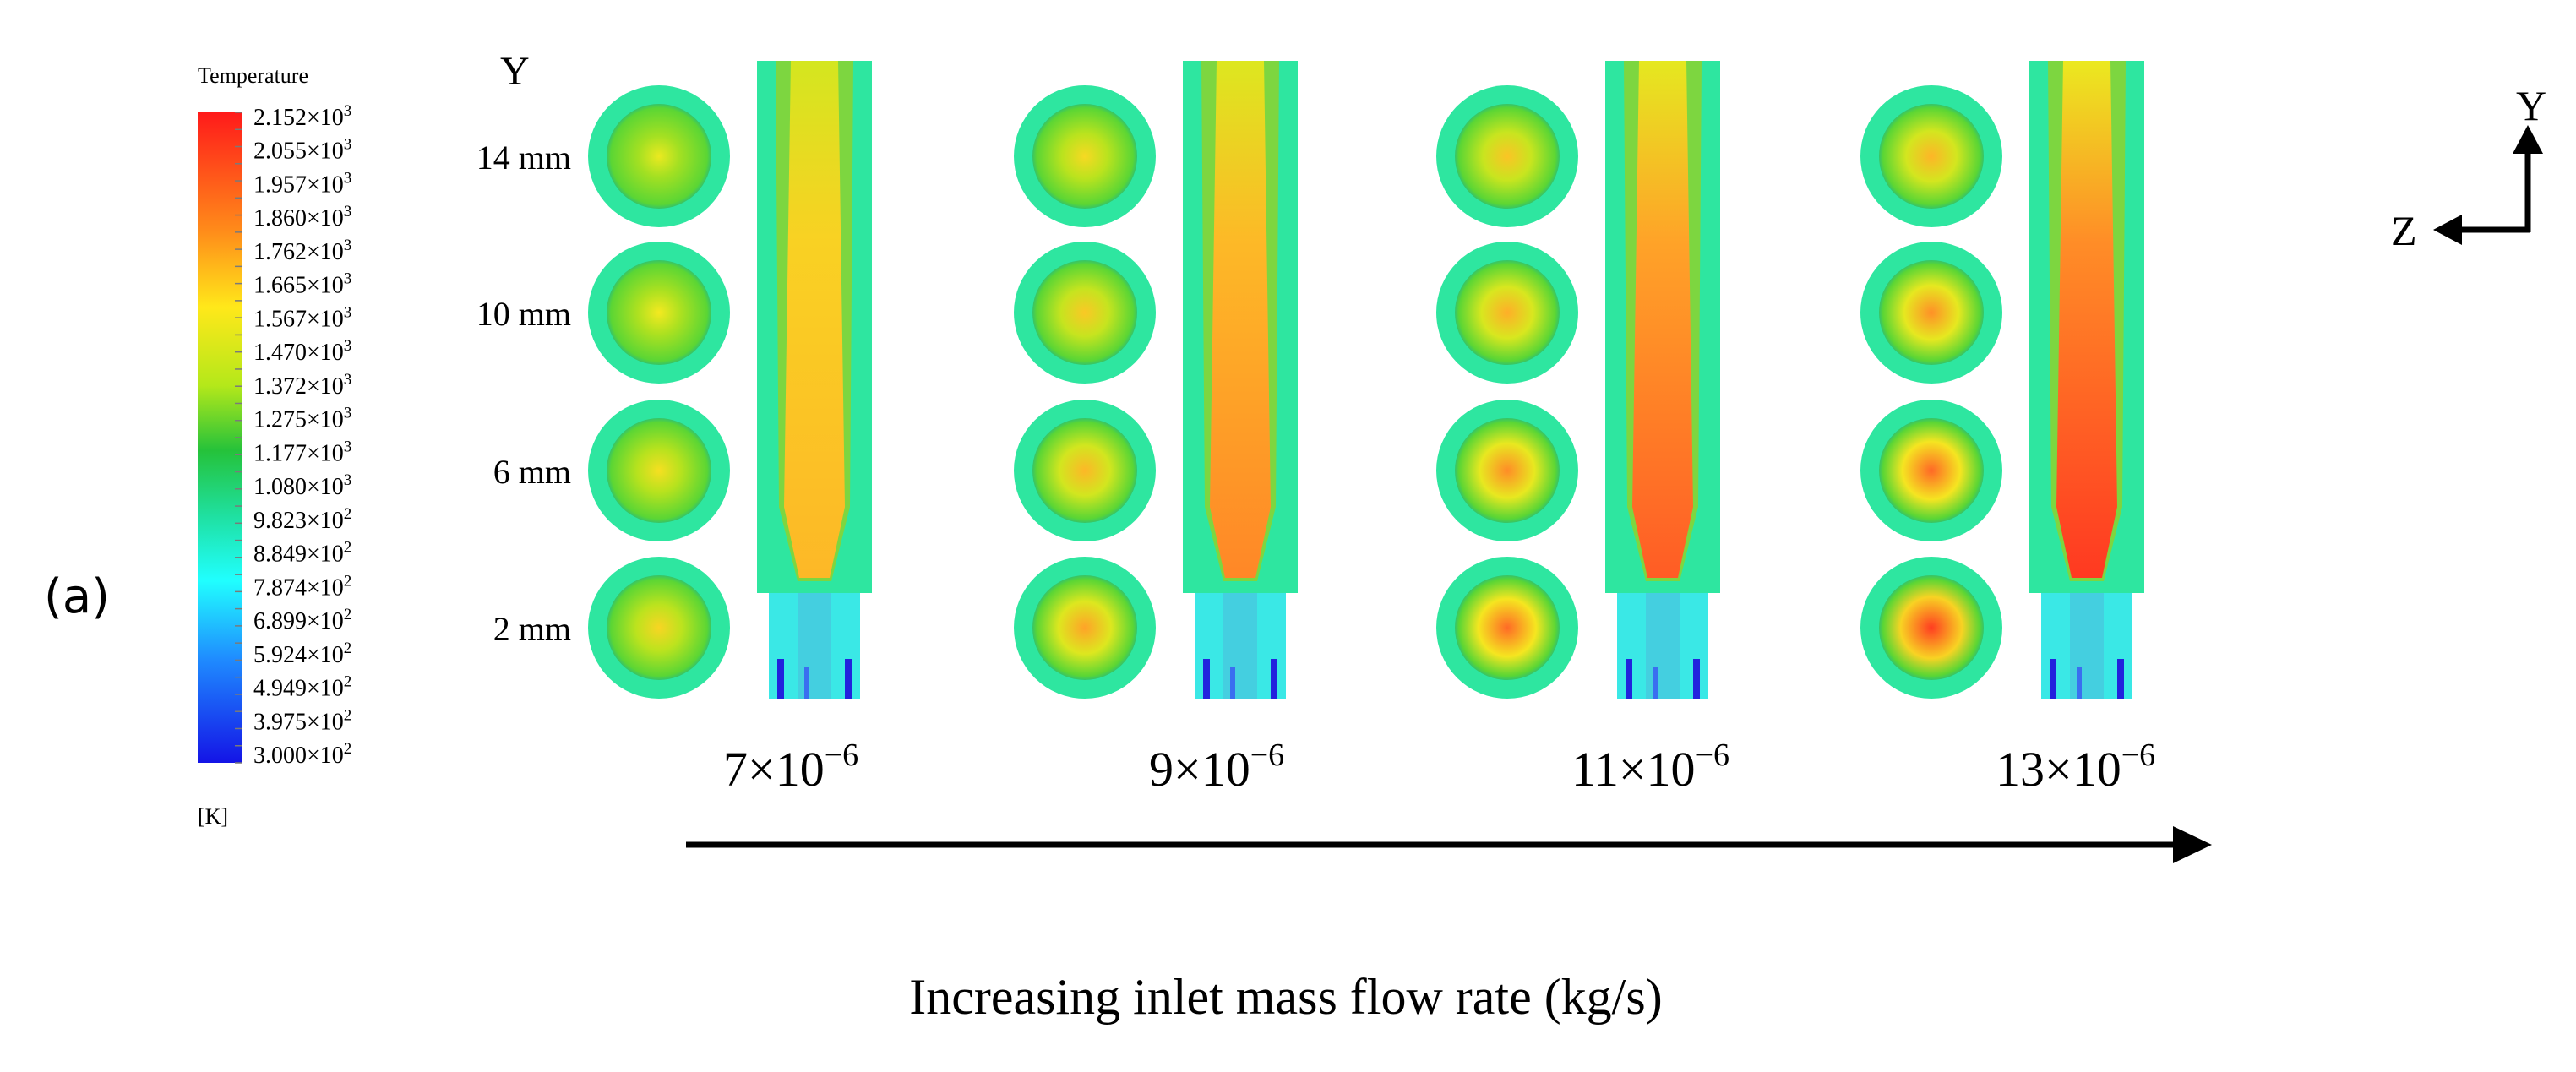 The width and height of the screenshot is (2576, 1072). What do you see at coordinates (302, 217) in the screenshot?
I see `legend-tick-label: 1.860×10³` at bounding box center [302, 217].